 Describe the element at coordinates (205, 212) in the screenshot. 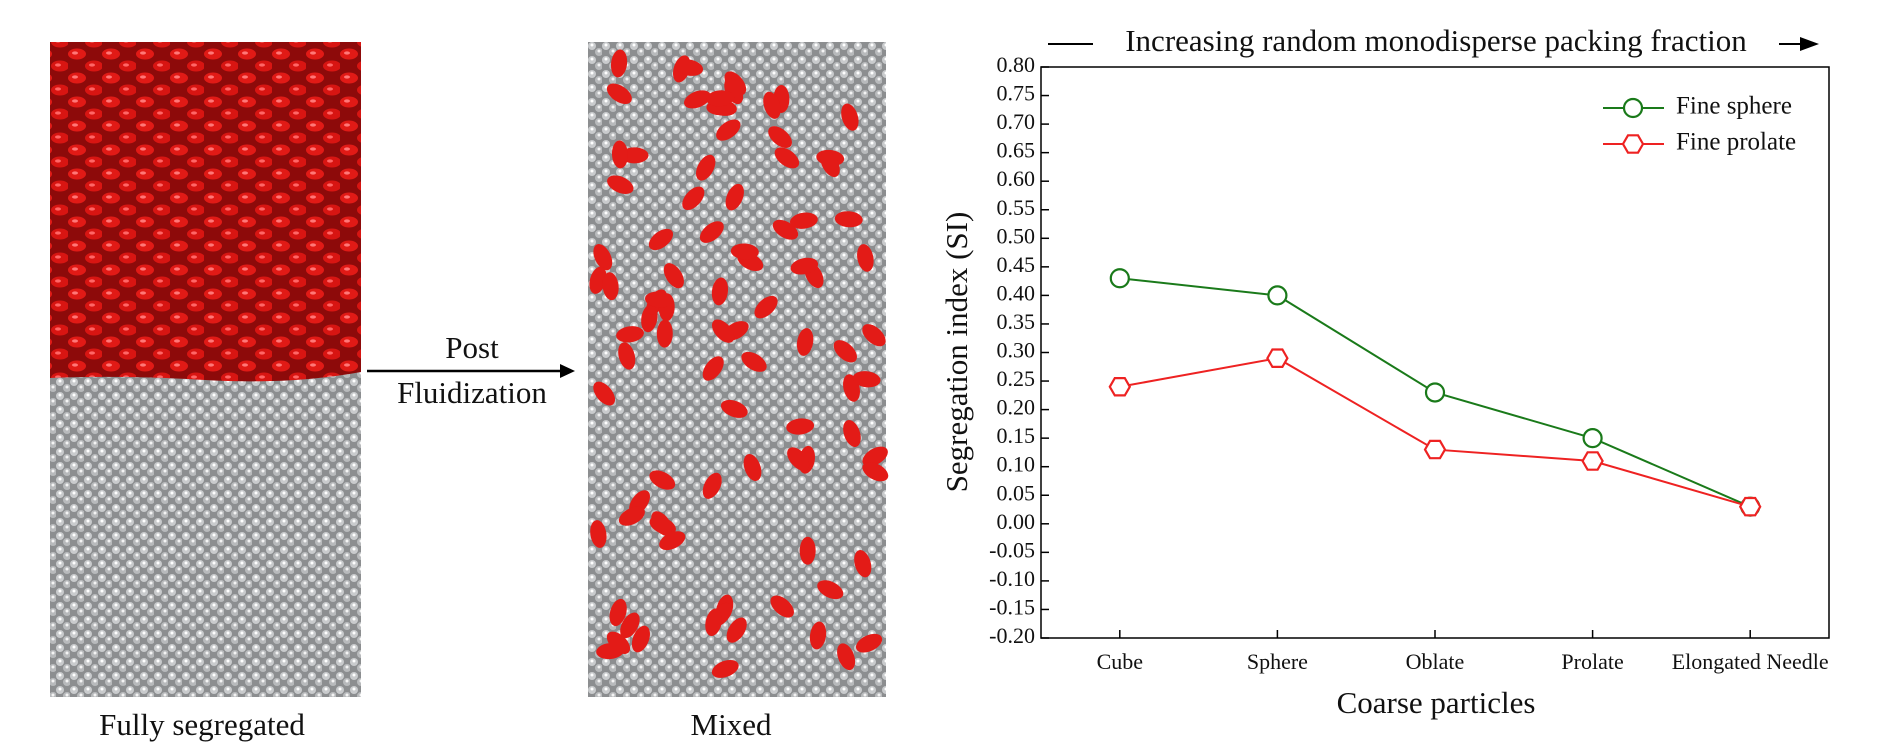

I see `red-layer` at that location.